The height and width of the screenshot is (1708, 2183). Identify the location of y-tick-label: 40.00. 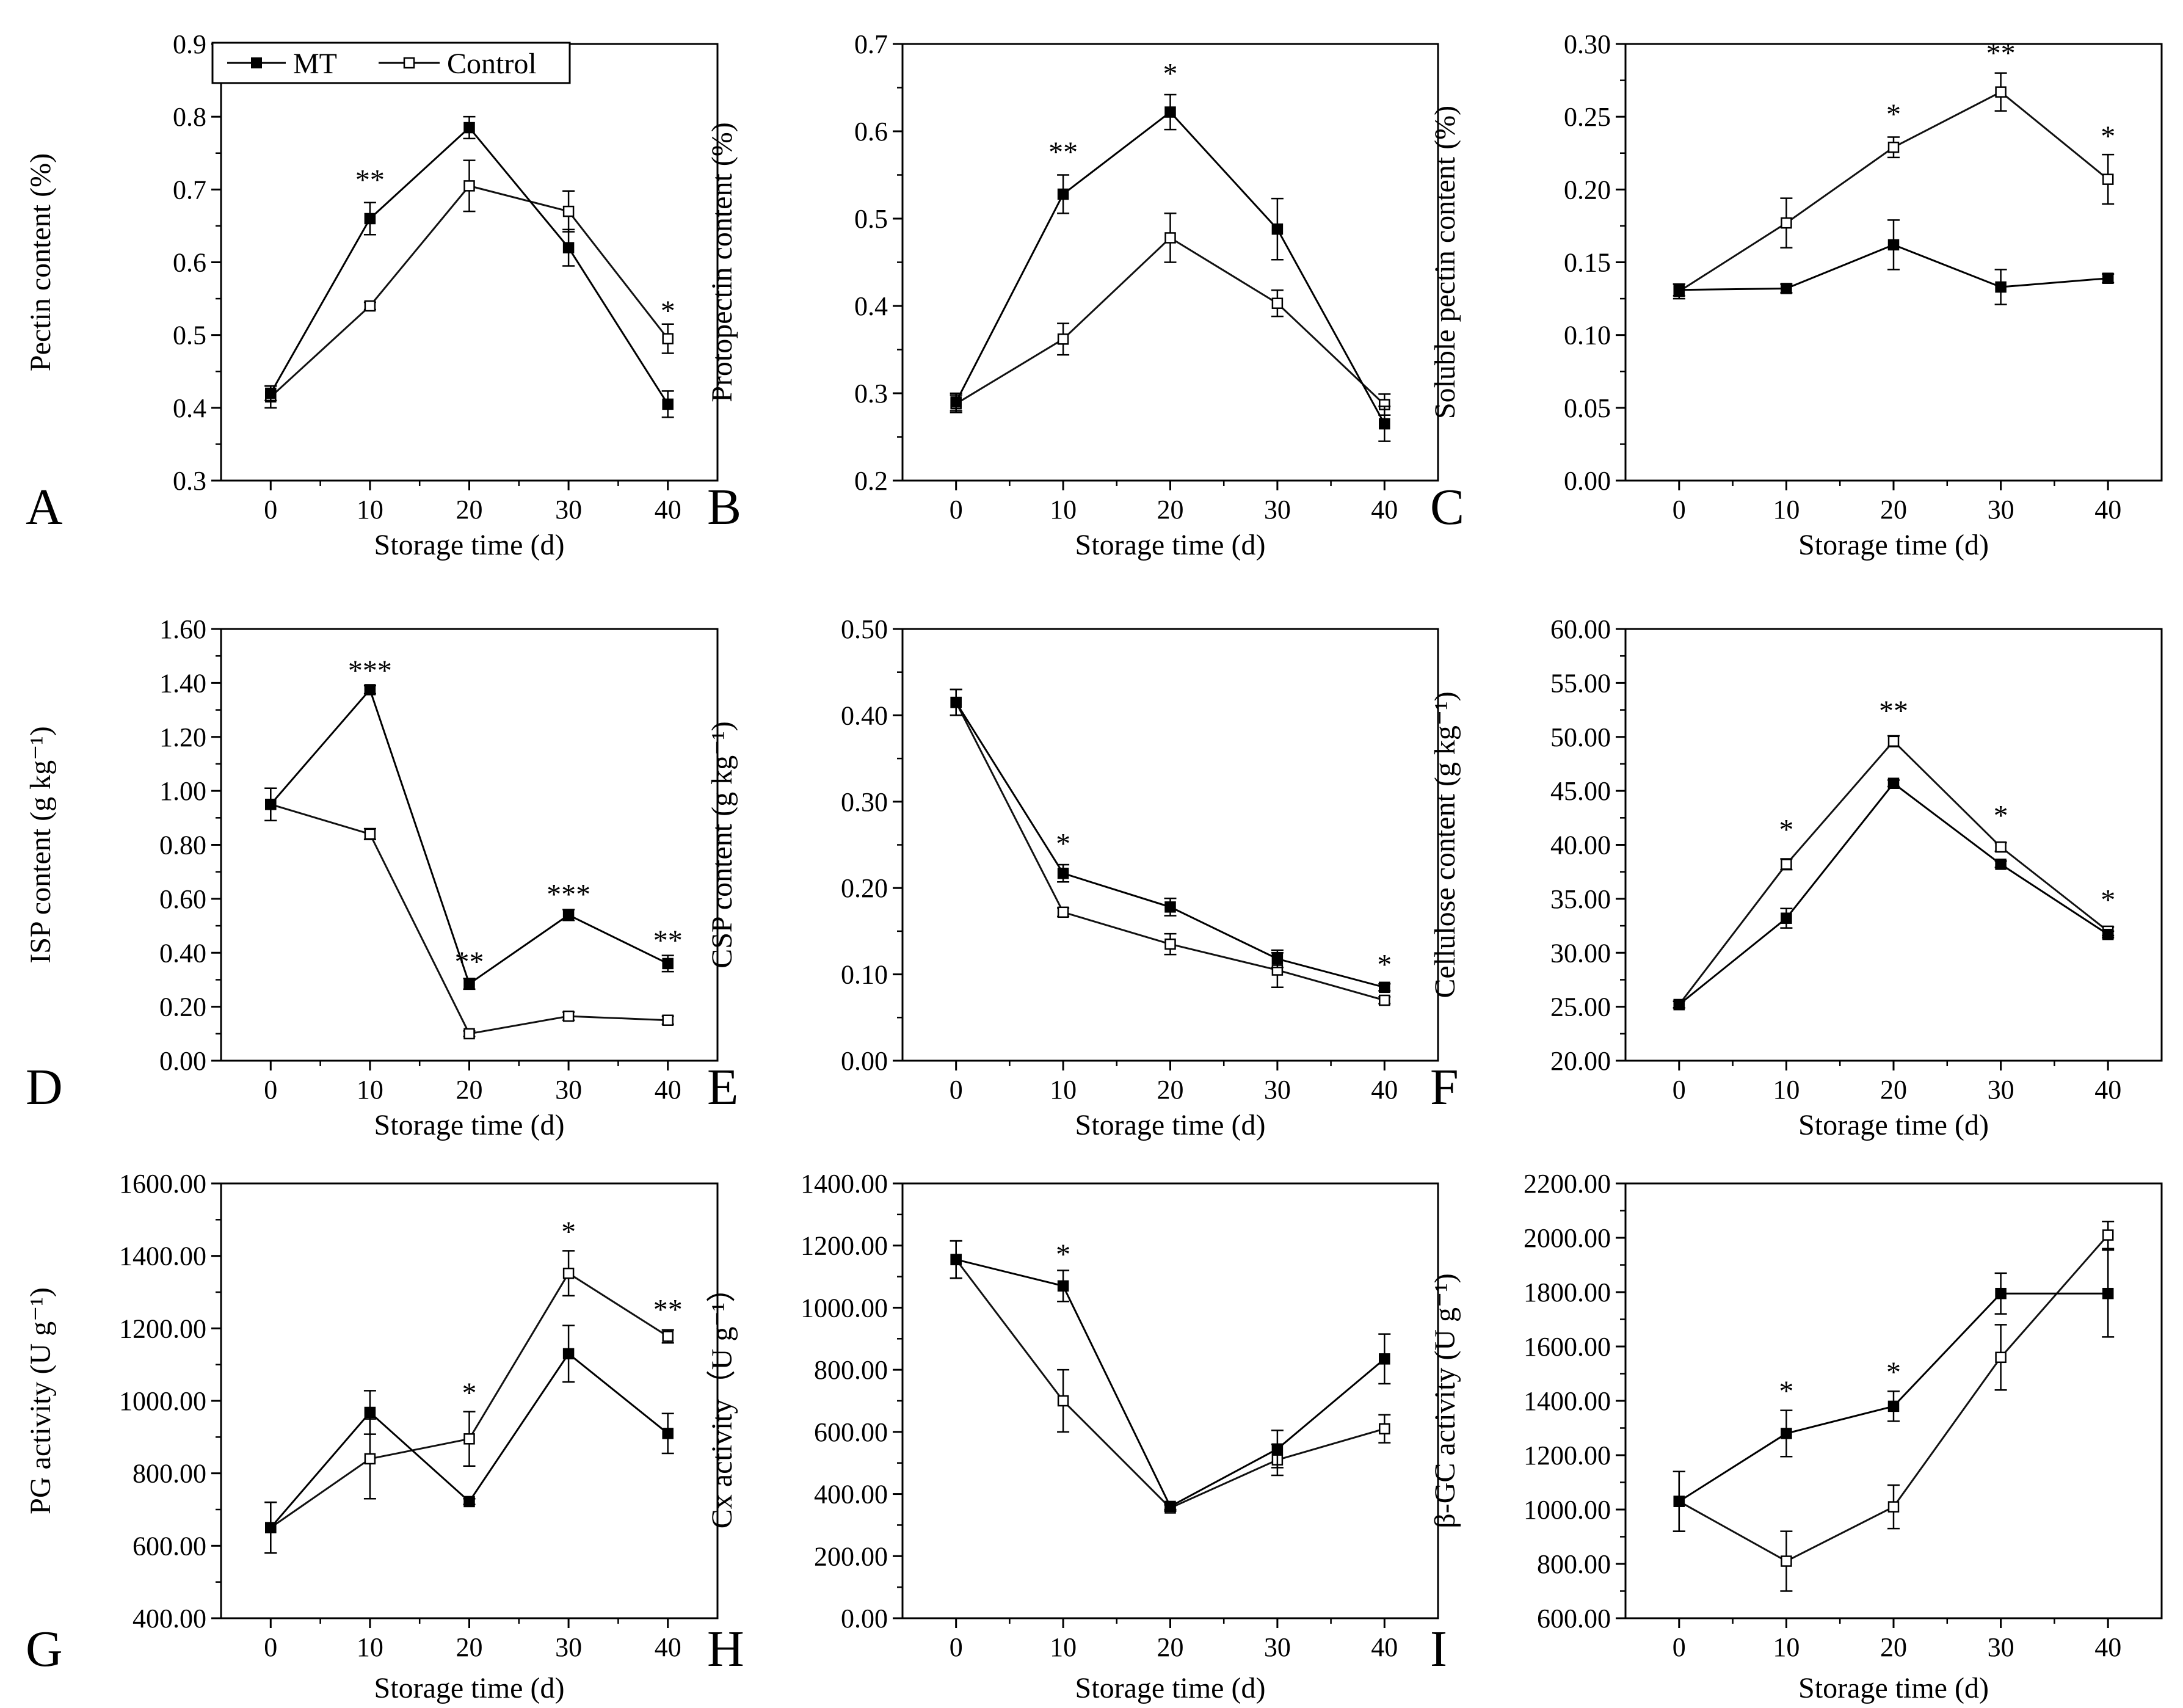
(1580, 845).